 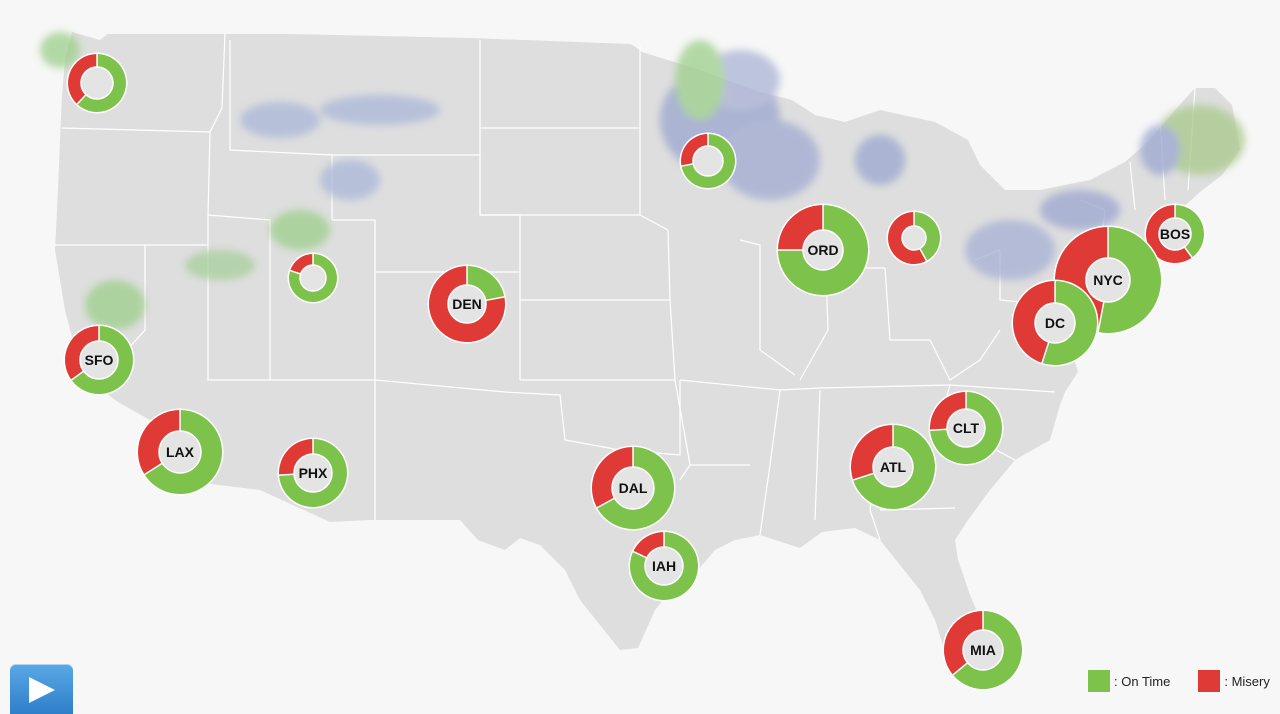 I want to click on airport-label: SFO, so click(x=99, y=360).